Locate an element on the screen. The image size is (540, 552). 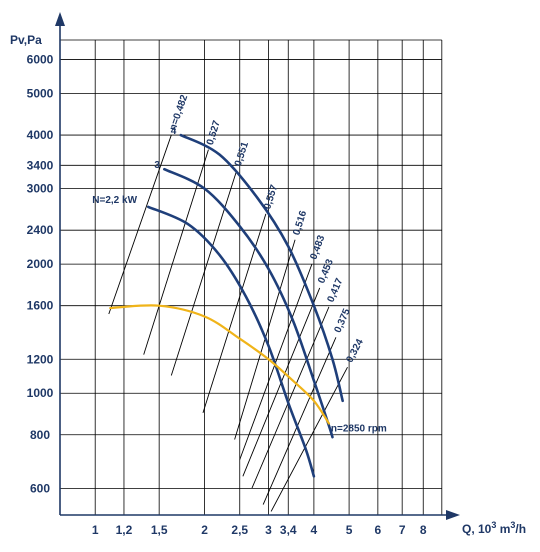
x-axis-arrow-icon is located at coordinates (453, 515).